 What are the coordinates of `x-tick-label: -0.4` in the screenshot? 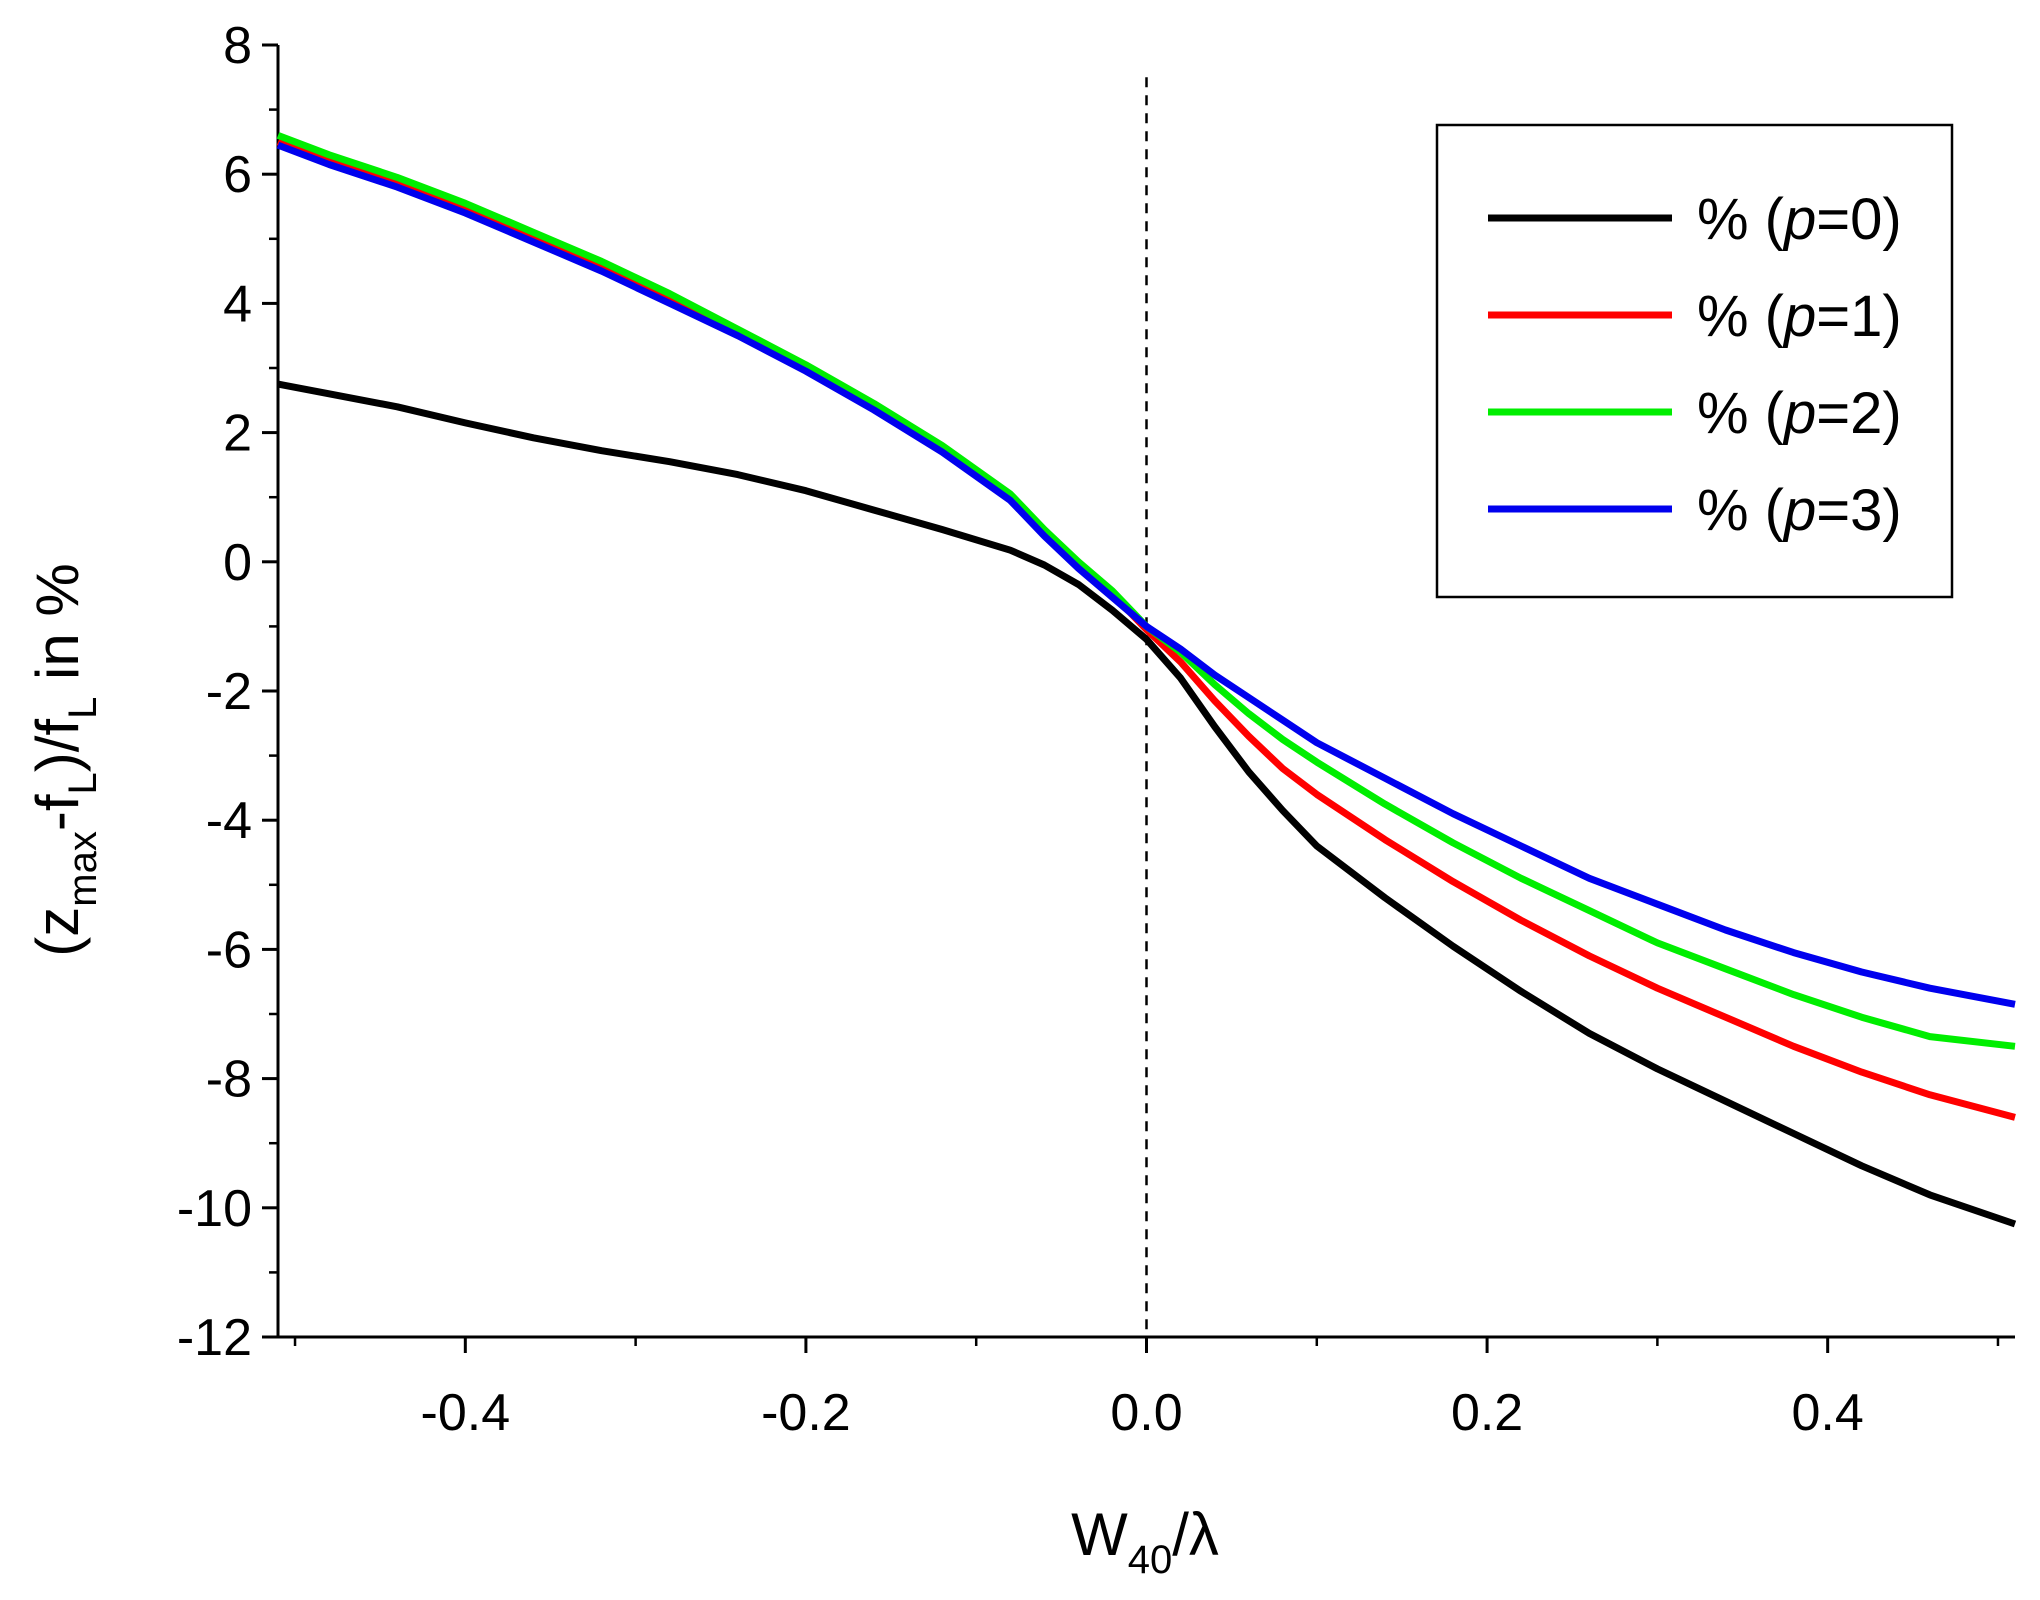 It's located at (466, 1413).